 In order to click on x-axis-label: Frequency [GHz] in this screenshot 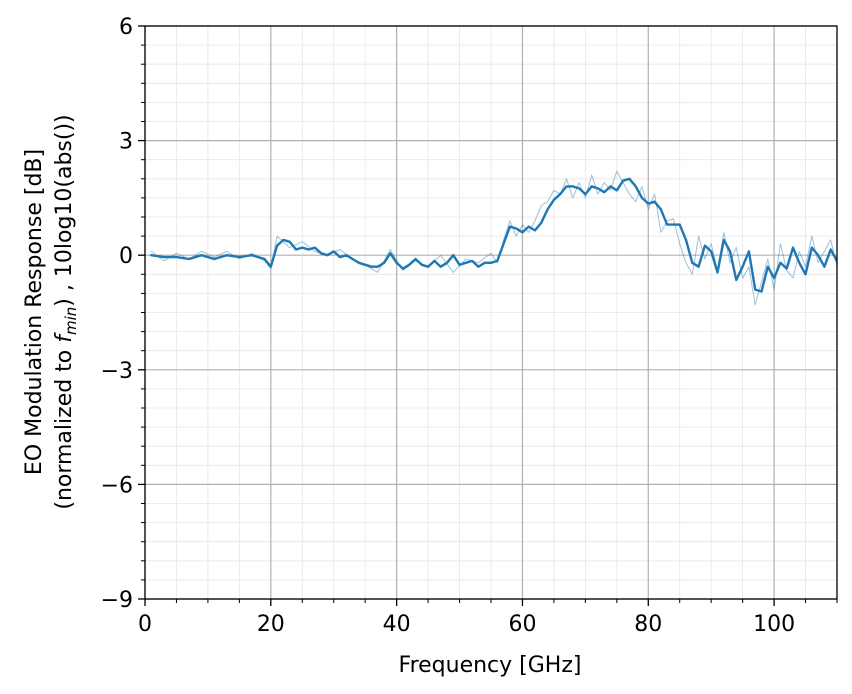, I will do `click(490, 665)`.